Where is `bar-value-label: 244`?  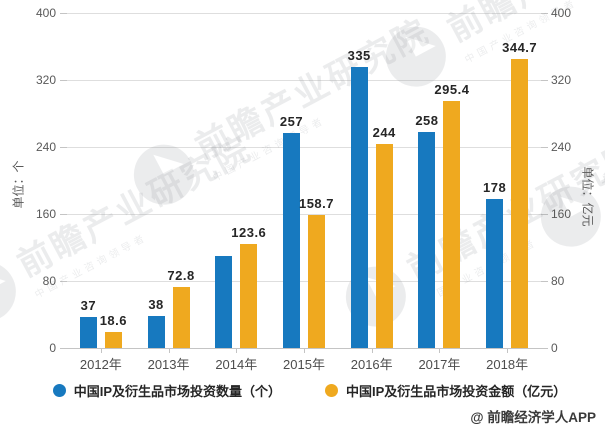
bar-value-label: 244 is located at coordinates (384, 132).